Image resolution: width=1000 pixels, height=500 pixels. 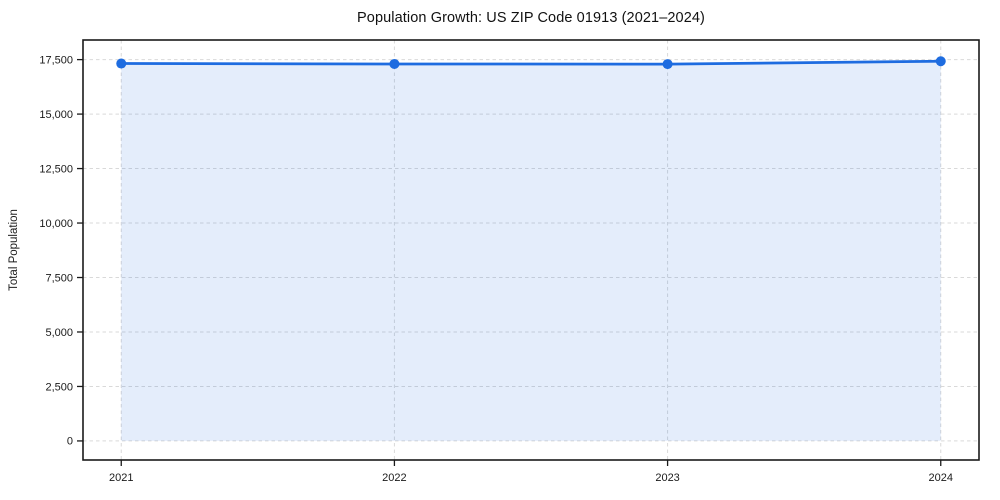 What do you see at coordinates (56, 224) in the screenshot?
I see `y-tick-label: 10,000` at bounding box center [56, 224].